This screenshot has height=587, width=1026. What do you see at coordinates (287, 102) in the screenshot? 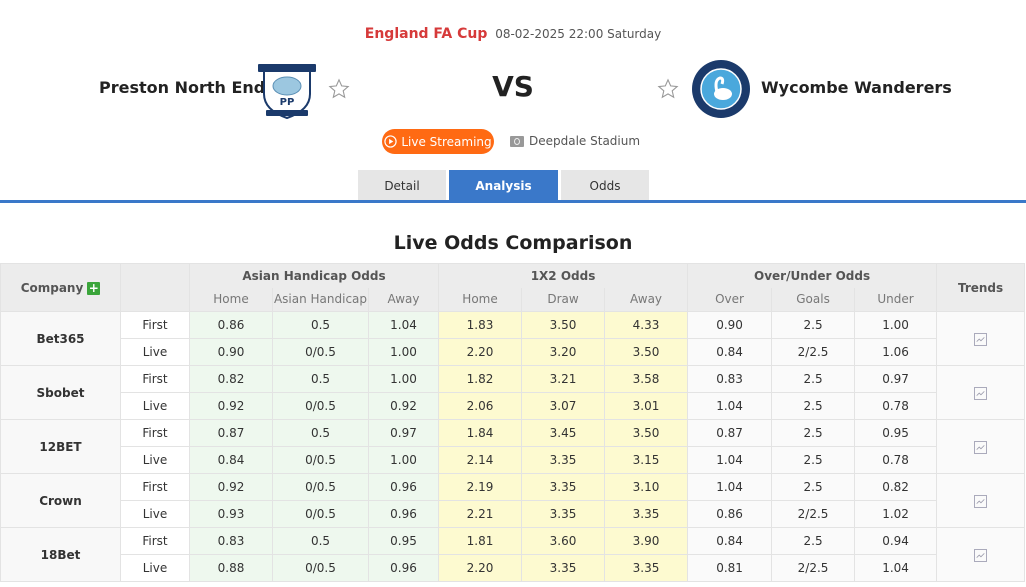
I see `svg-text: PP` at bounding box center [287, 102].